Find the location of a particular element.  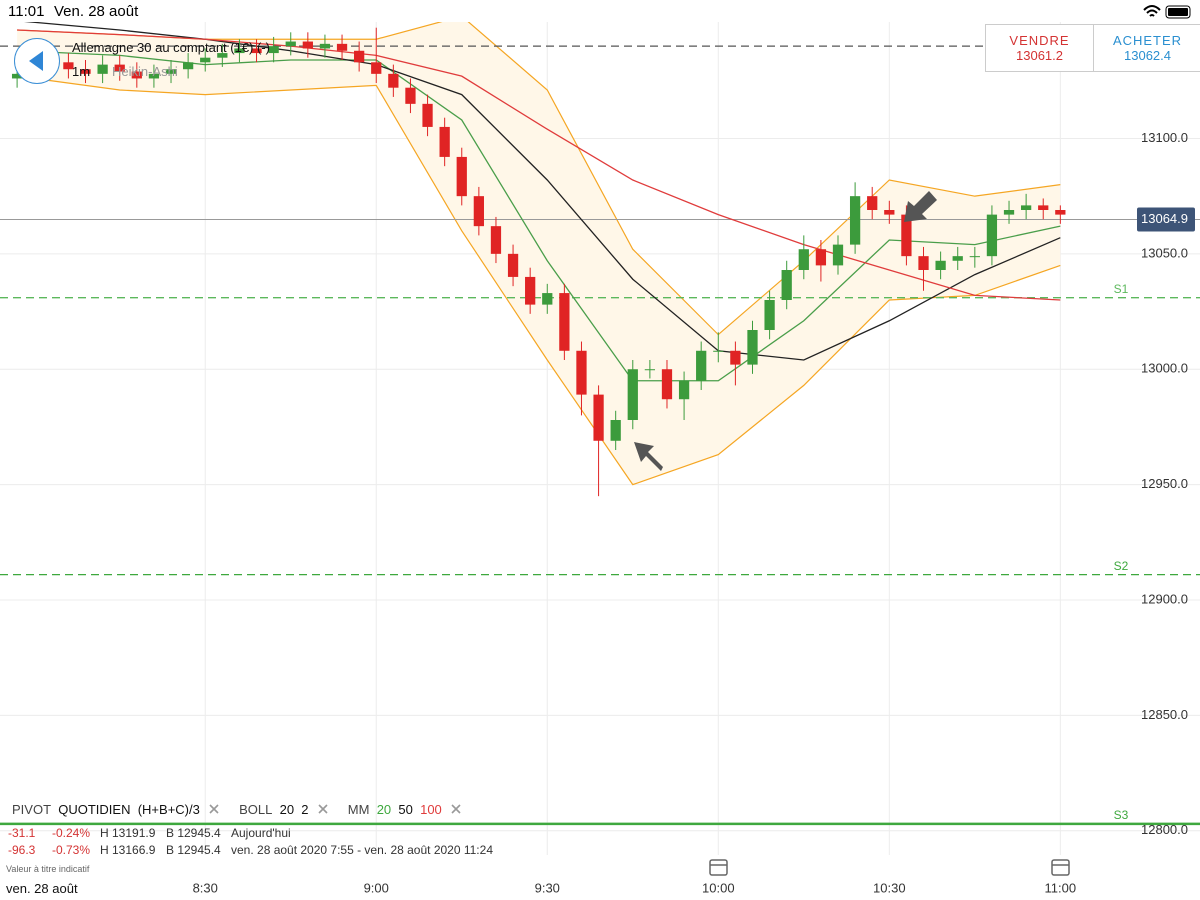

y-tick-label: 13100.0 is located at coordinates (1164, 137).